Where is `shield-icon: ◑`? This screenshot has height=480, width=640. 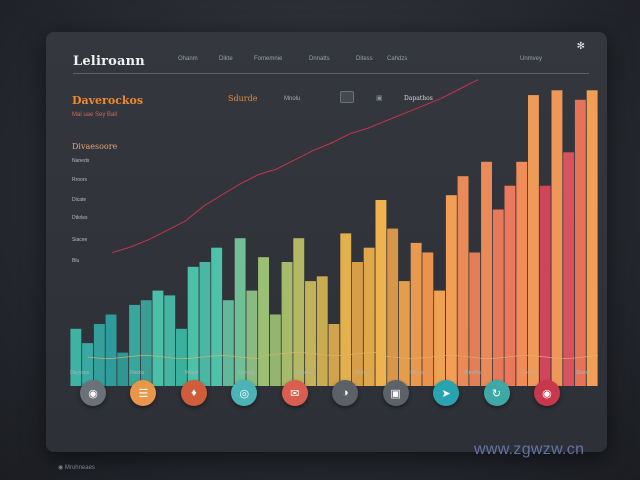
shield-icon: ◑ is located at coordinates (345, 393).